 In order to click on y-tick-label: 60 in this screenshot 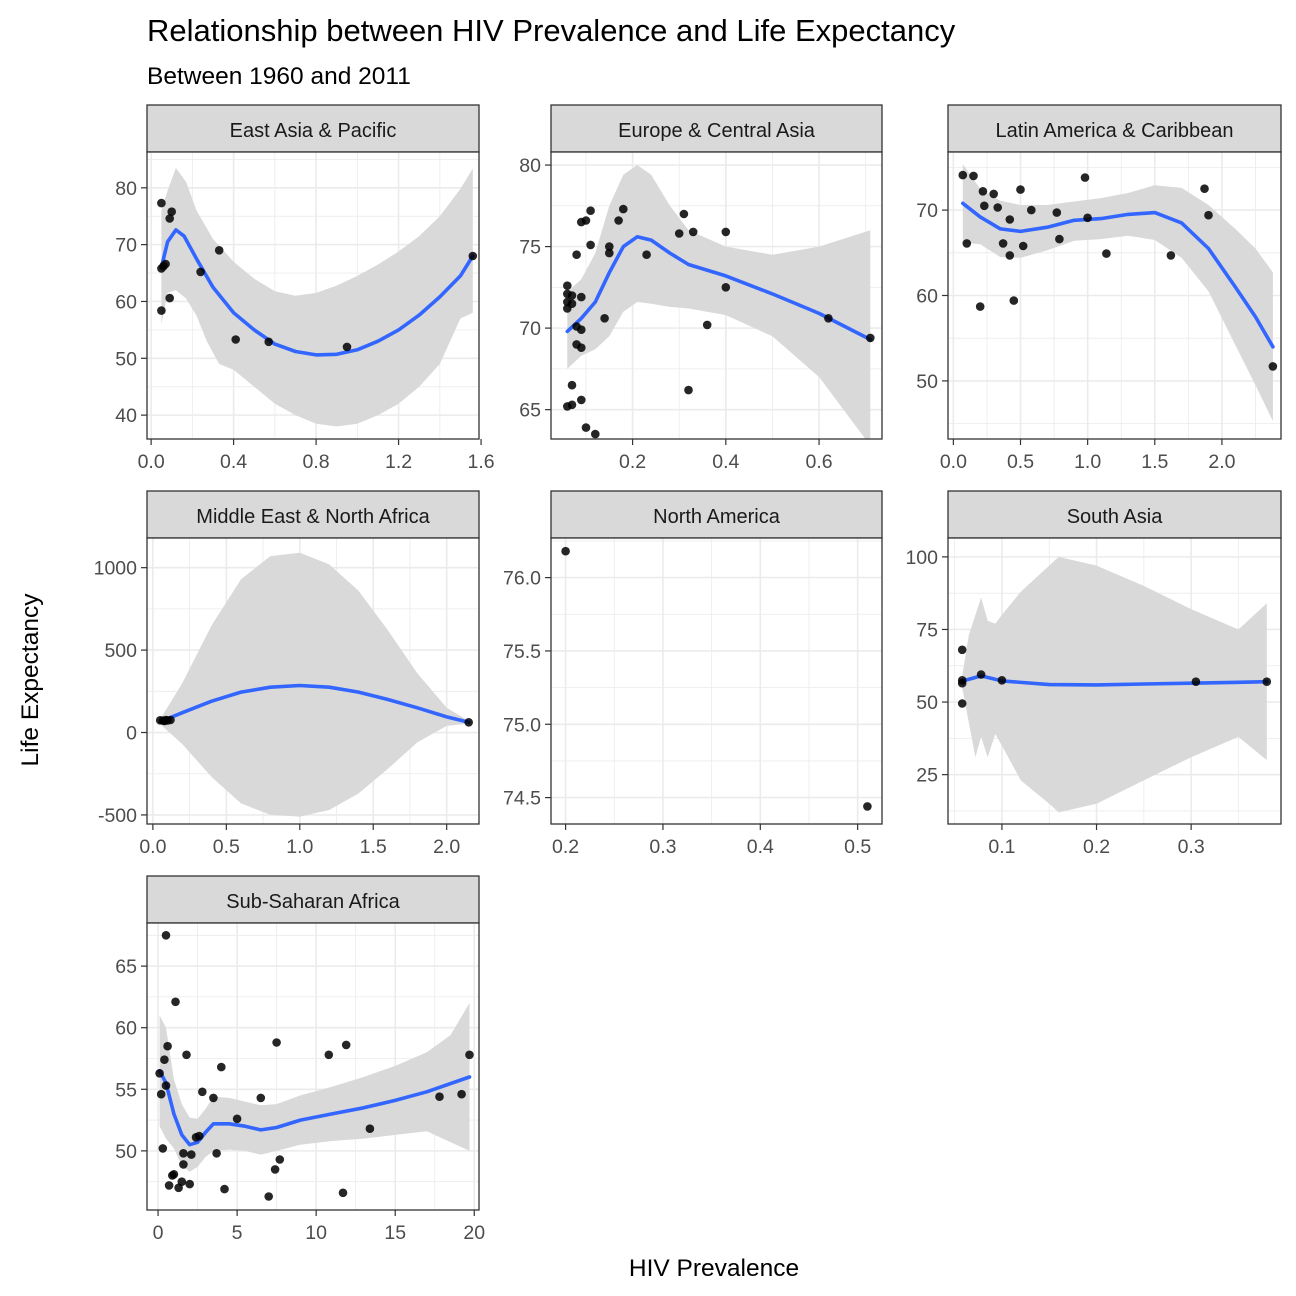, I will do `click(927, 297)`.